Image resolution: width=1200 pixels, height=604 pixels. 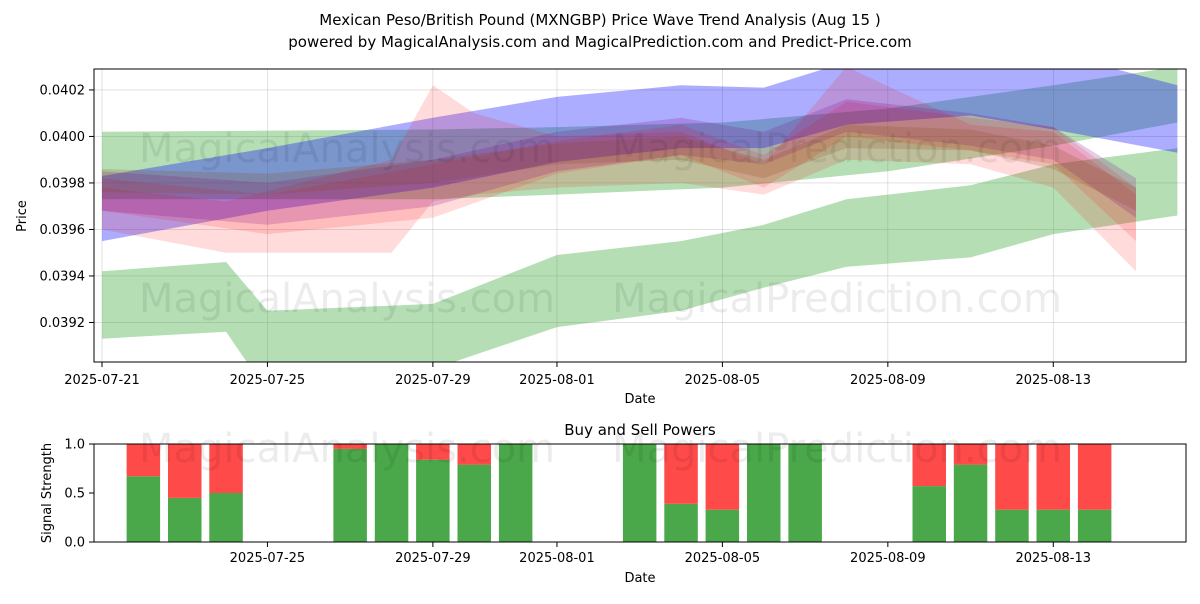 What do you see at coordinates (837, 449) in the screenshot?
I see `watermark-bottom-right: MagicalPrediction.com` at bounding box center [837, 449].